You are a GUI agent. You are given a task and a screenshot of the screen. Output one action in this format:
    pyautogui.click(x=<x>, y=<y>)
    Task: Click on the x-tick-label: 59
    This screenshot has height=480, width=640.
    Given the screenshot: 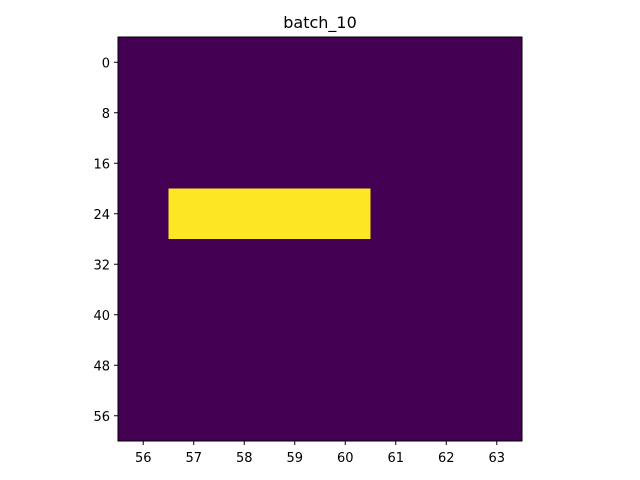 What is the action you would take?
    pyautogui.click(x=294, y=458)
    